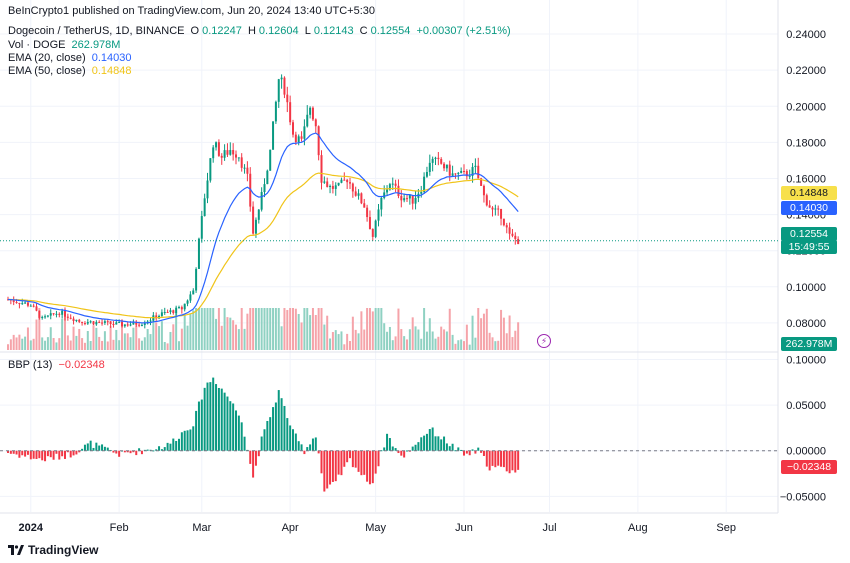 This screenshot has width=850, height=563. I want to click on last-price-label: 0.12554, so click(809, 234).